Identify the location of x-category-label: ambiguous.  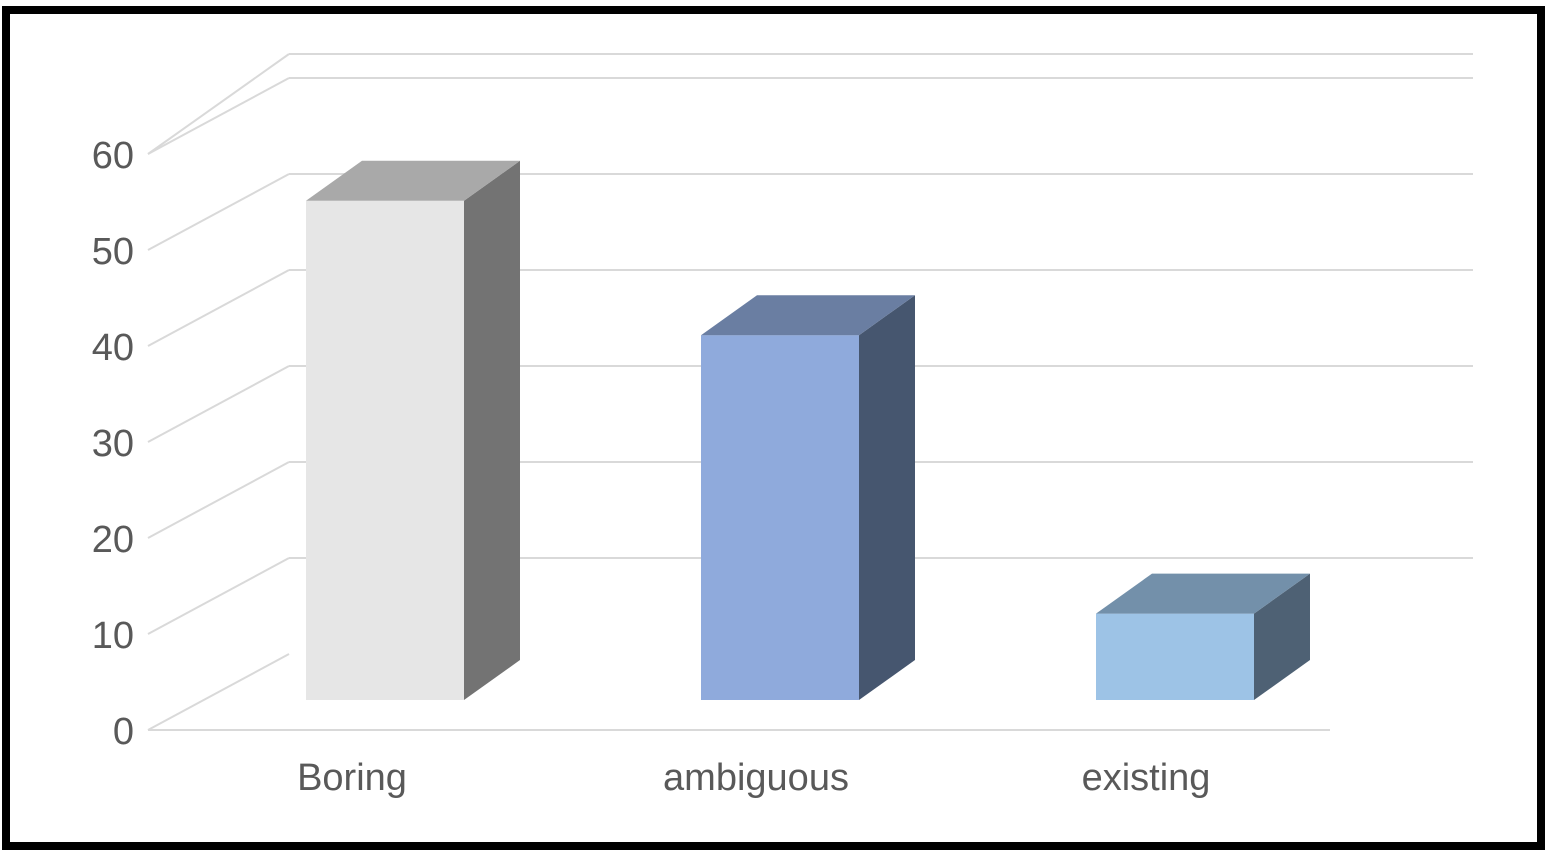
(756, 778).